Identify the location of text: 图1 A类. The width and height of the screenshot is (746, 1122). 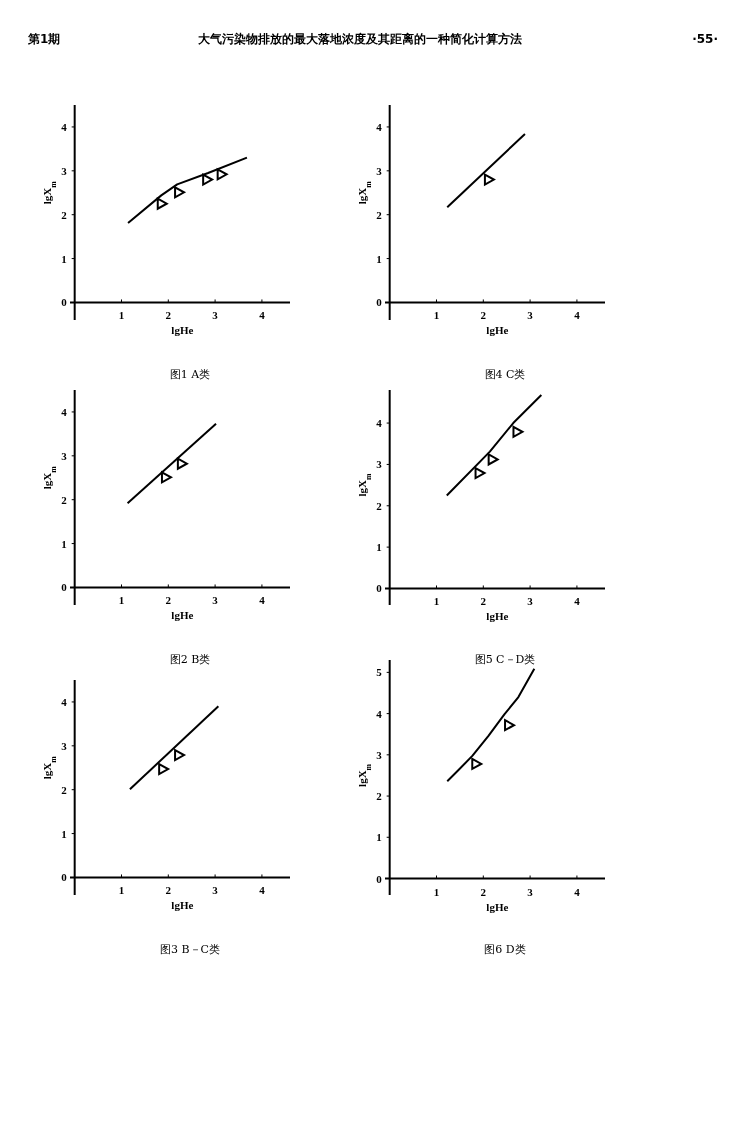
(190, 374).